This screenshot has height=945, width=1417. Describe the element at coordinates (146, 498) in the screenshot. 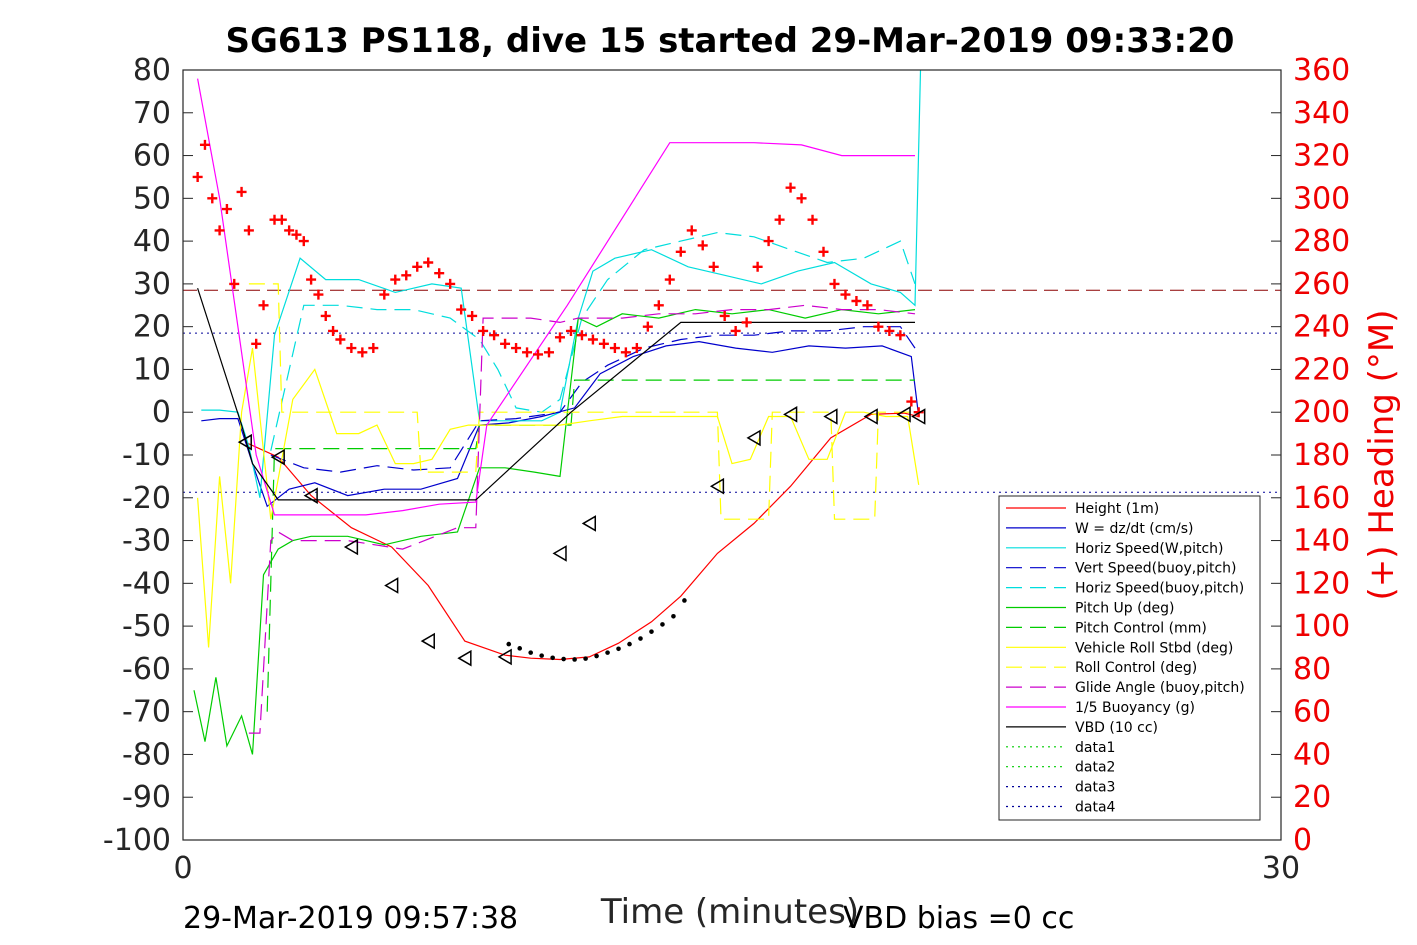

I see `left-tick-label: -20` at that location.